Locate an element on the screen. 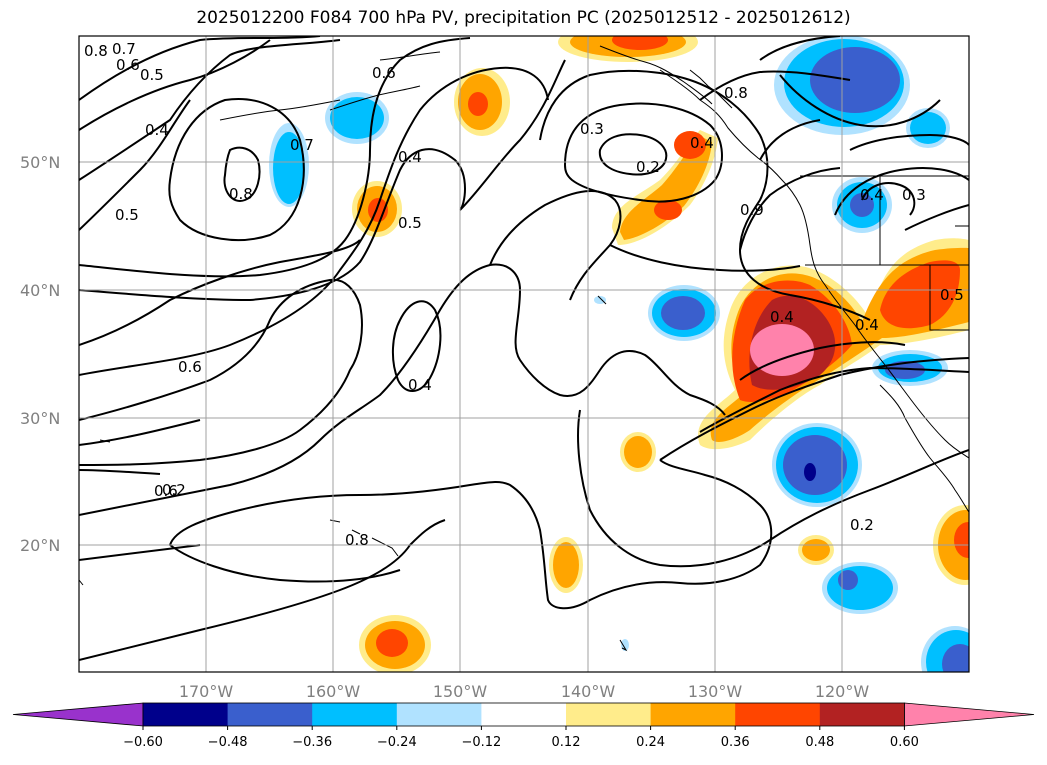  colorbar-outline is located at coordinates (523, 714).